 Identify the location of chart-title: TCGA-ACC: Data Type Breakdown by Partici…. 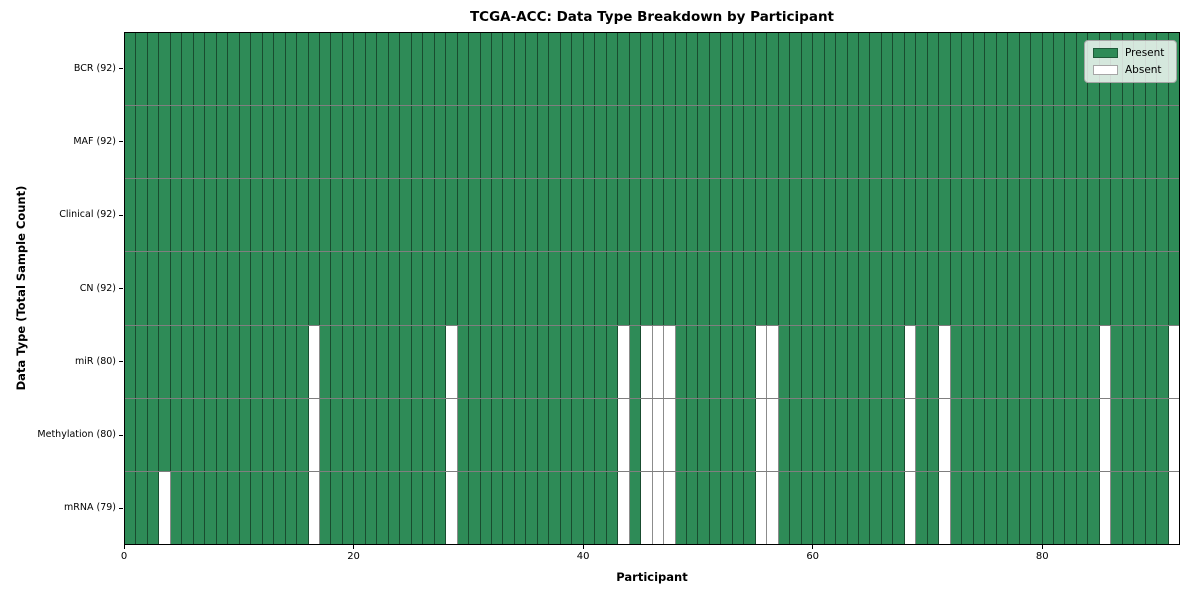
(652, 17).